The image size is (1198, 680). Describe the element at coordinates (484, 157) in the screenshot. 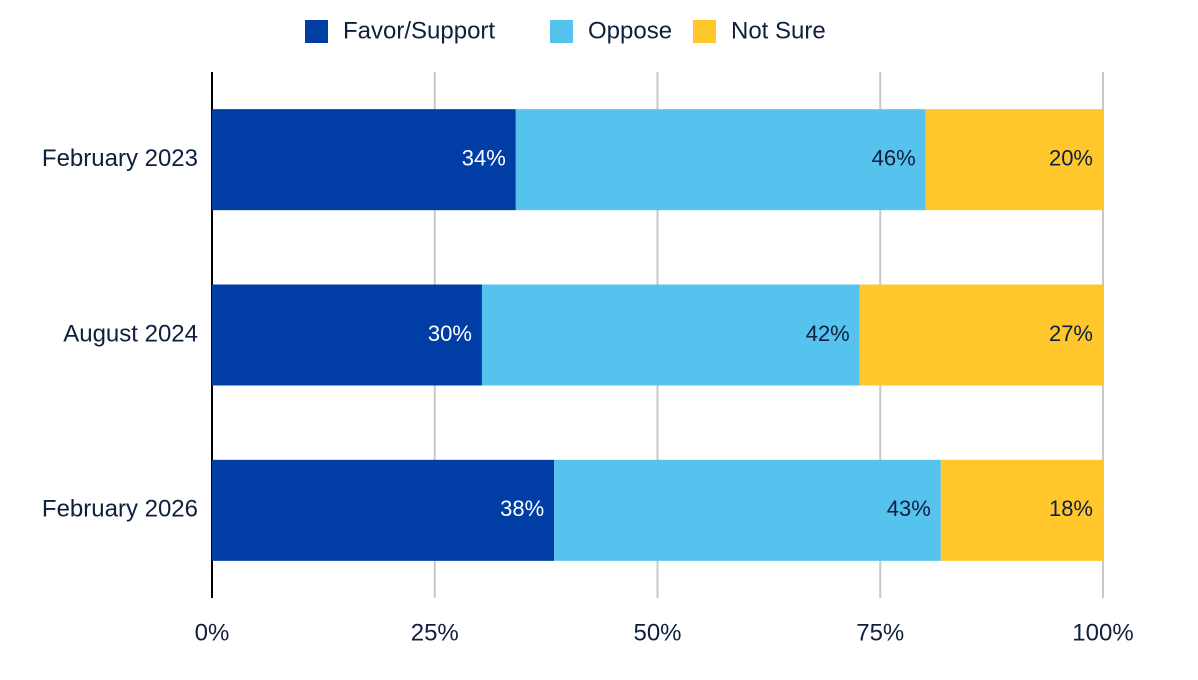

I see `value-label: 34%` at that location.